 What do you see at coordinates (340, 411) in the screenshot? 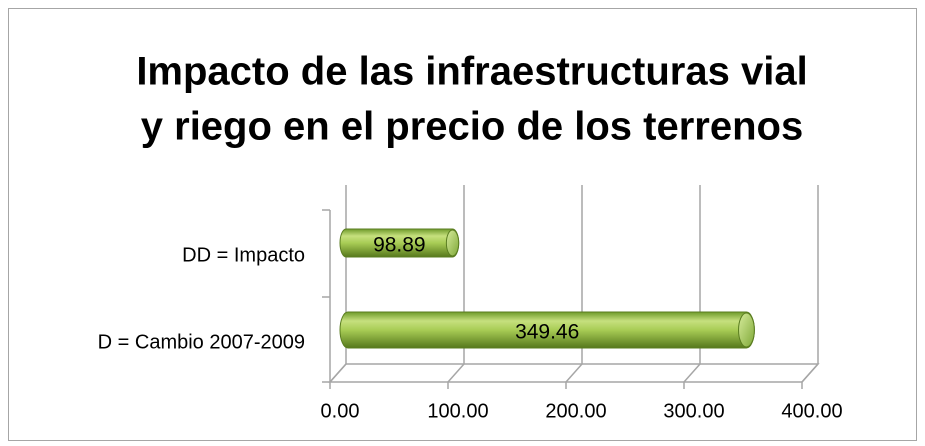
I see `x-tick-label: 0.00` at bounding box center [340, 411].